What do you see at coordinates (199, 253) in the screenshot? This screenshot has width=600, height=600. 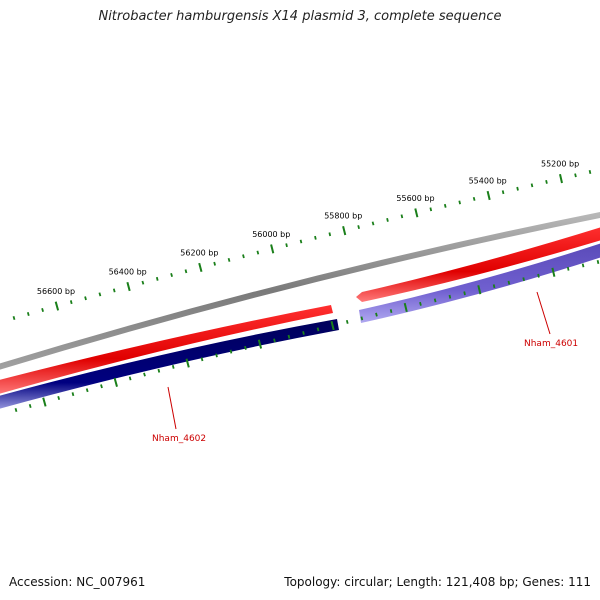 I see `tick-label: 56200 bp` at bounding box center [199, 253].